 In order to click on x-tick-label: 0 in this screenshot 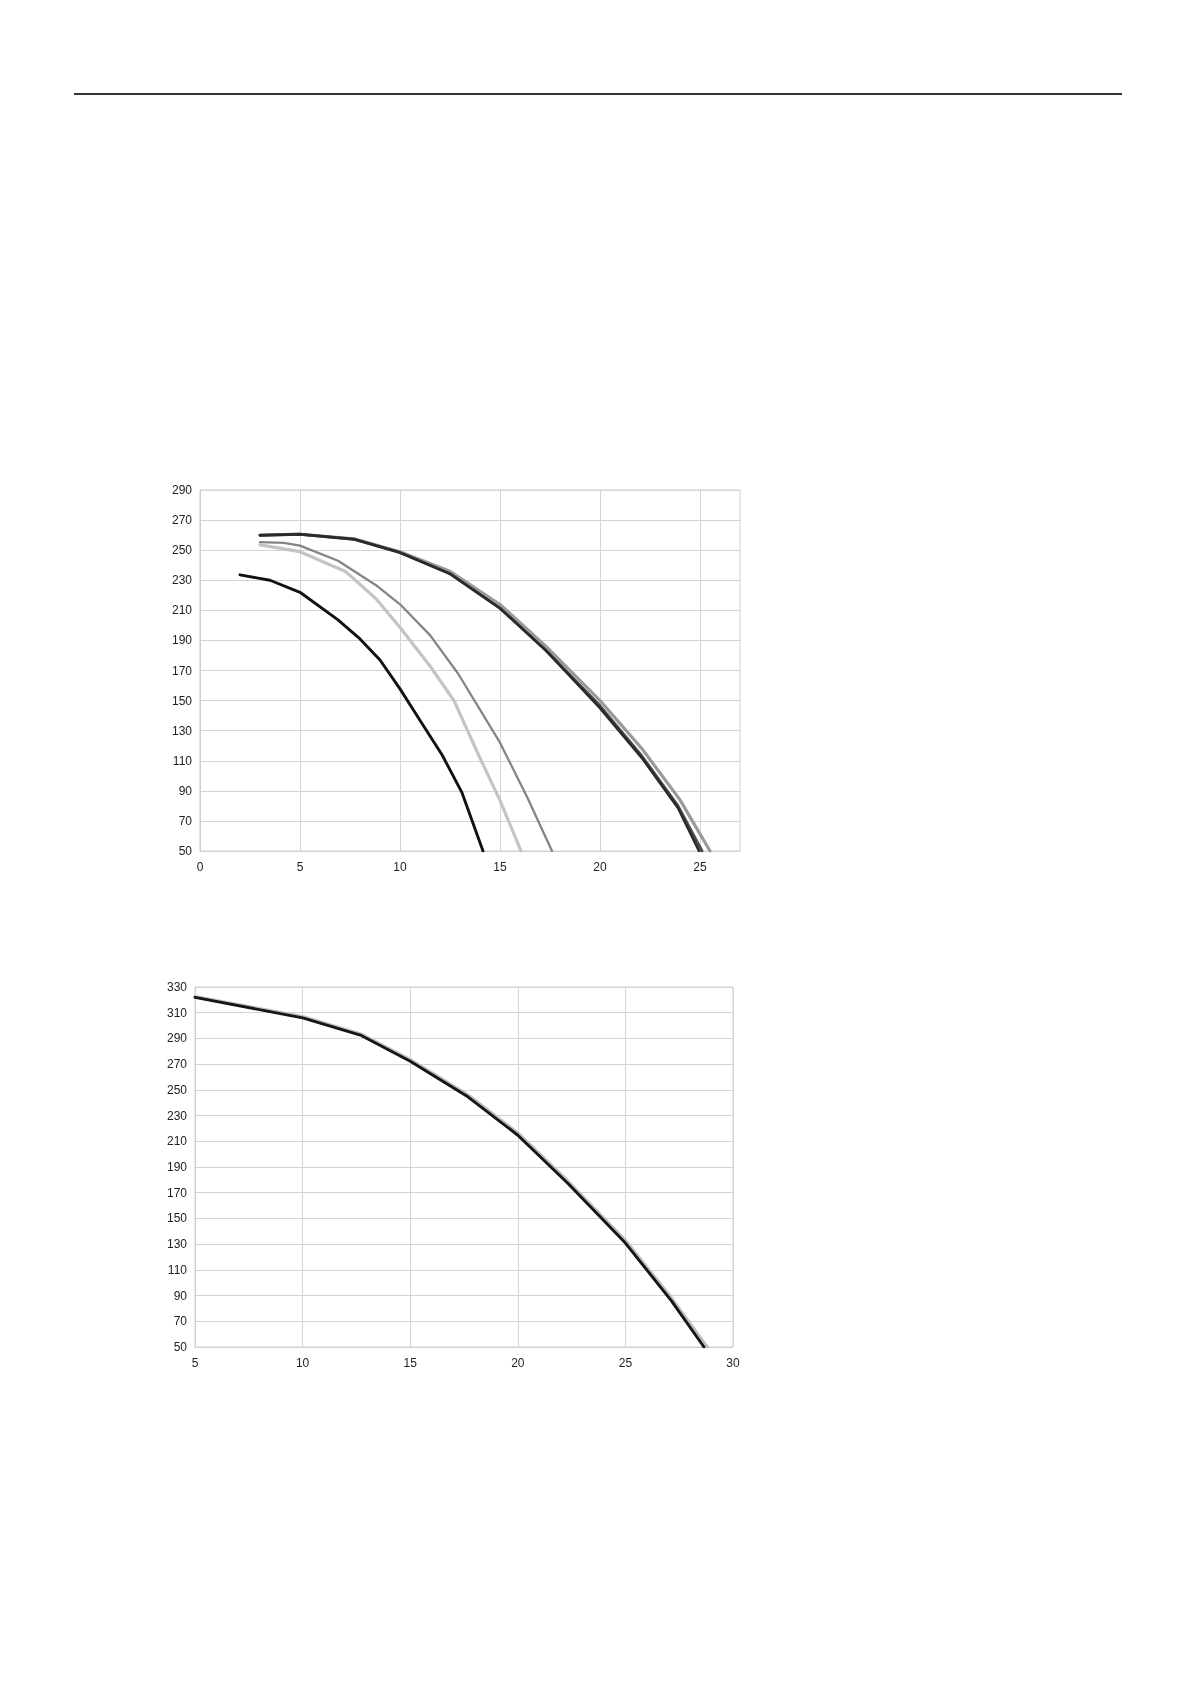, I will do `click(200, 867)`.